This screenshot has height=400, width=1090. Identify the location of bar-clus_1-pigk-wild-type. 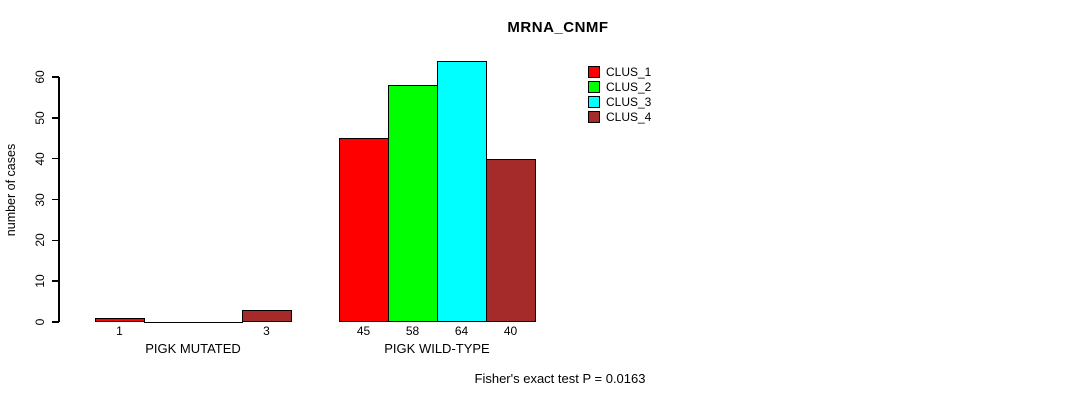
(364, 230).